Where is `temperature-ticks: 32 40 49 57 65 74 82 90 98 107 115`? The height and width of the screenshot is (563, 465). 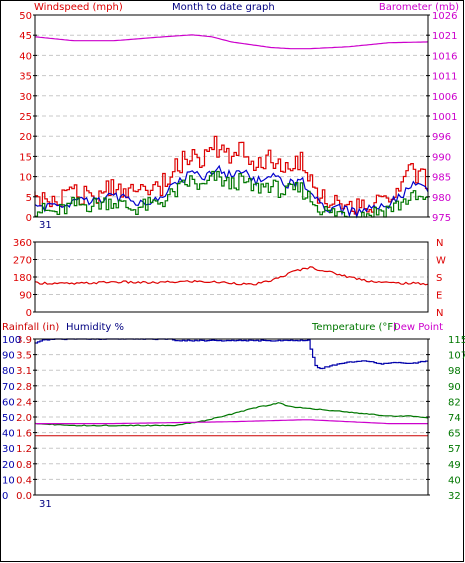 temperature-ticks: 32 40 49 57 65 74 82 90 98 107 115 is located at coordinates (445, 418).